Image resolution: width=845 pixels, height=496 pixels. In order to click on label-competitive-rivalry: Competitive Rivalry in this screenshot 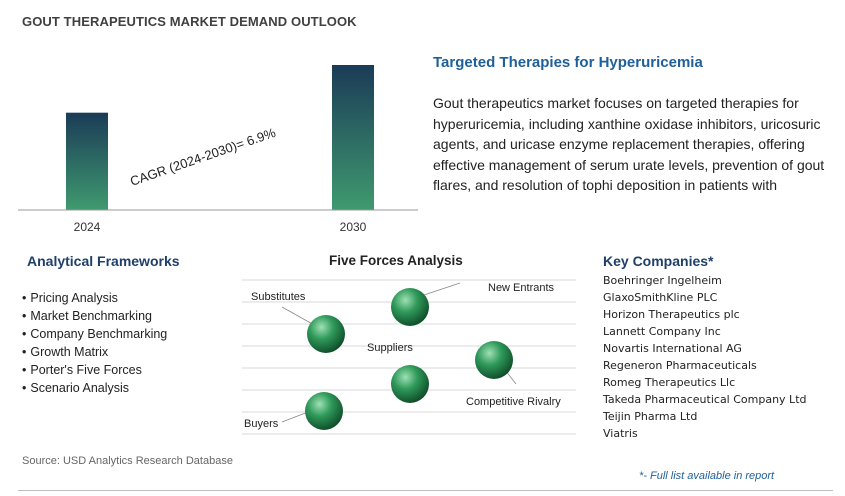, I will do `click(513, 402)`.